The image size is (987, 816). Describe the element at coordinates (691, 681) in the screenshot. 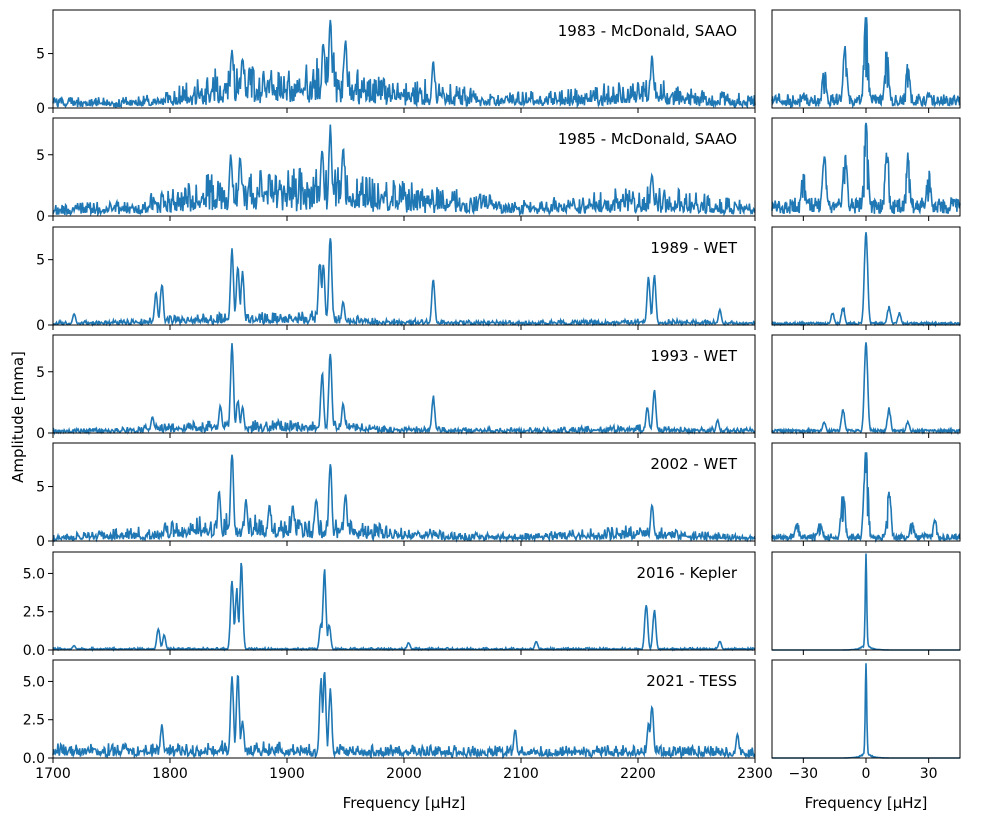

I see `panel-title: 2021 - TESS` at that location.